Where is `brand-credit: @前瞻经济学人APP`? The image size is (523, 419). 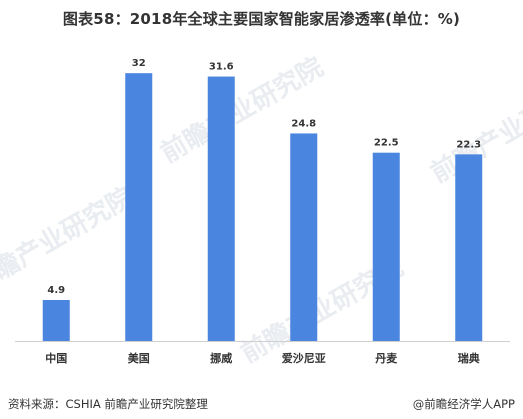
brand-credit: @前瞻经济学人APP is located at coordinates (463, 404).